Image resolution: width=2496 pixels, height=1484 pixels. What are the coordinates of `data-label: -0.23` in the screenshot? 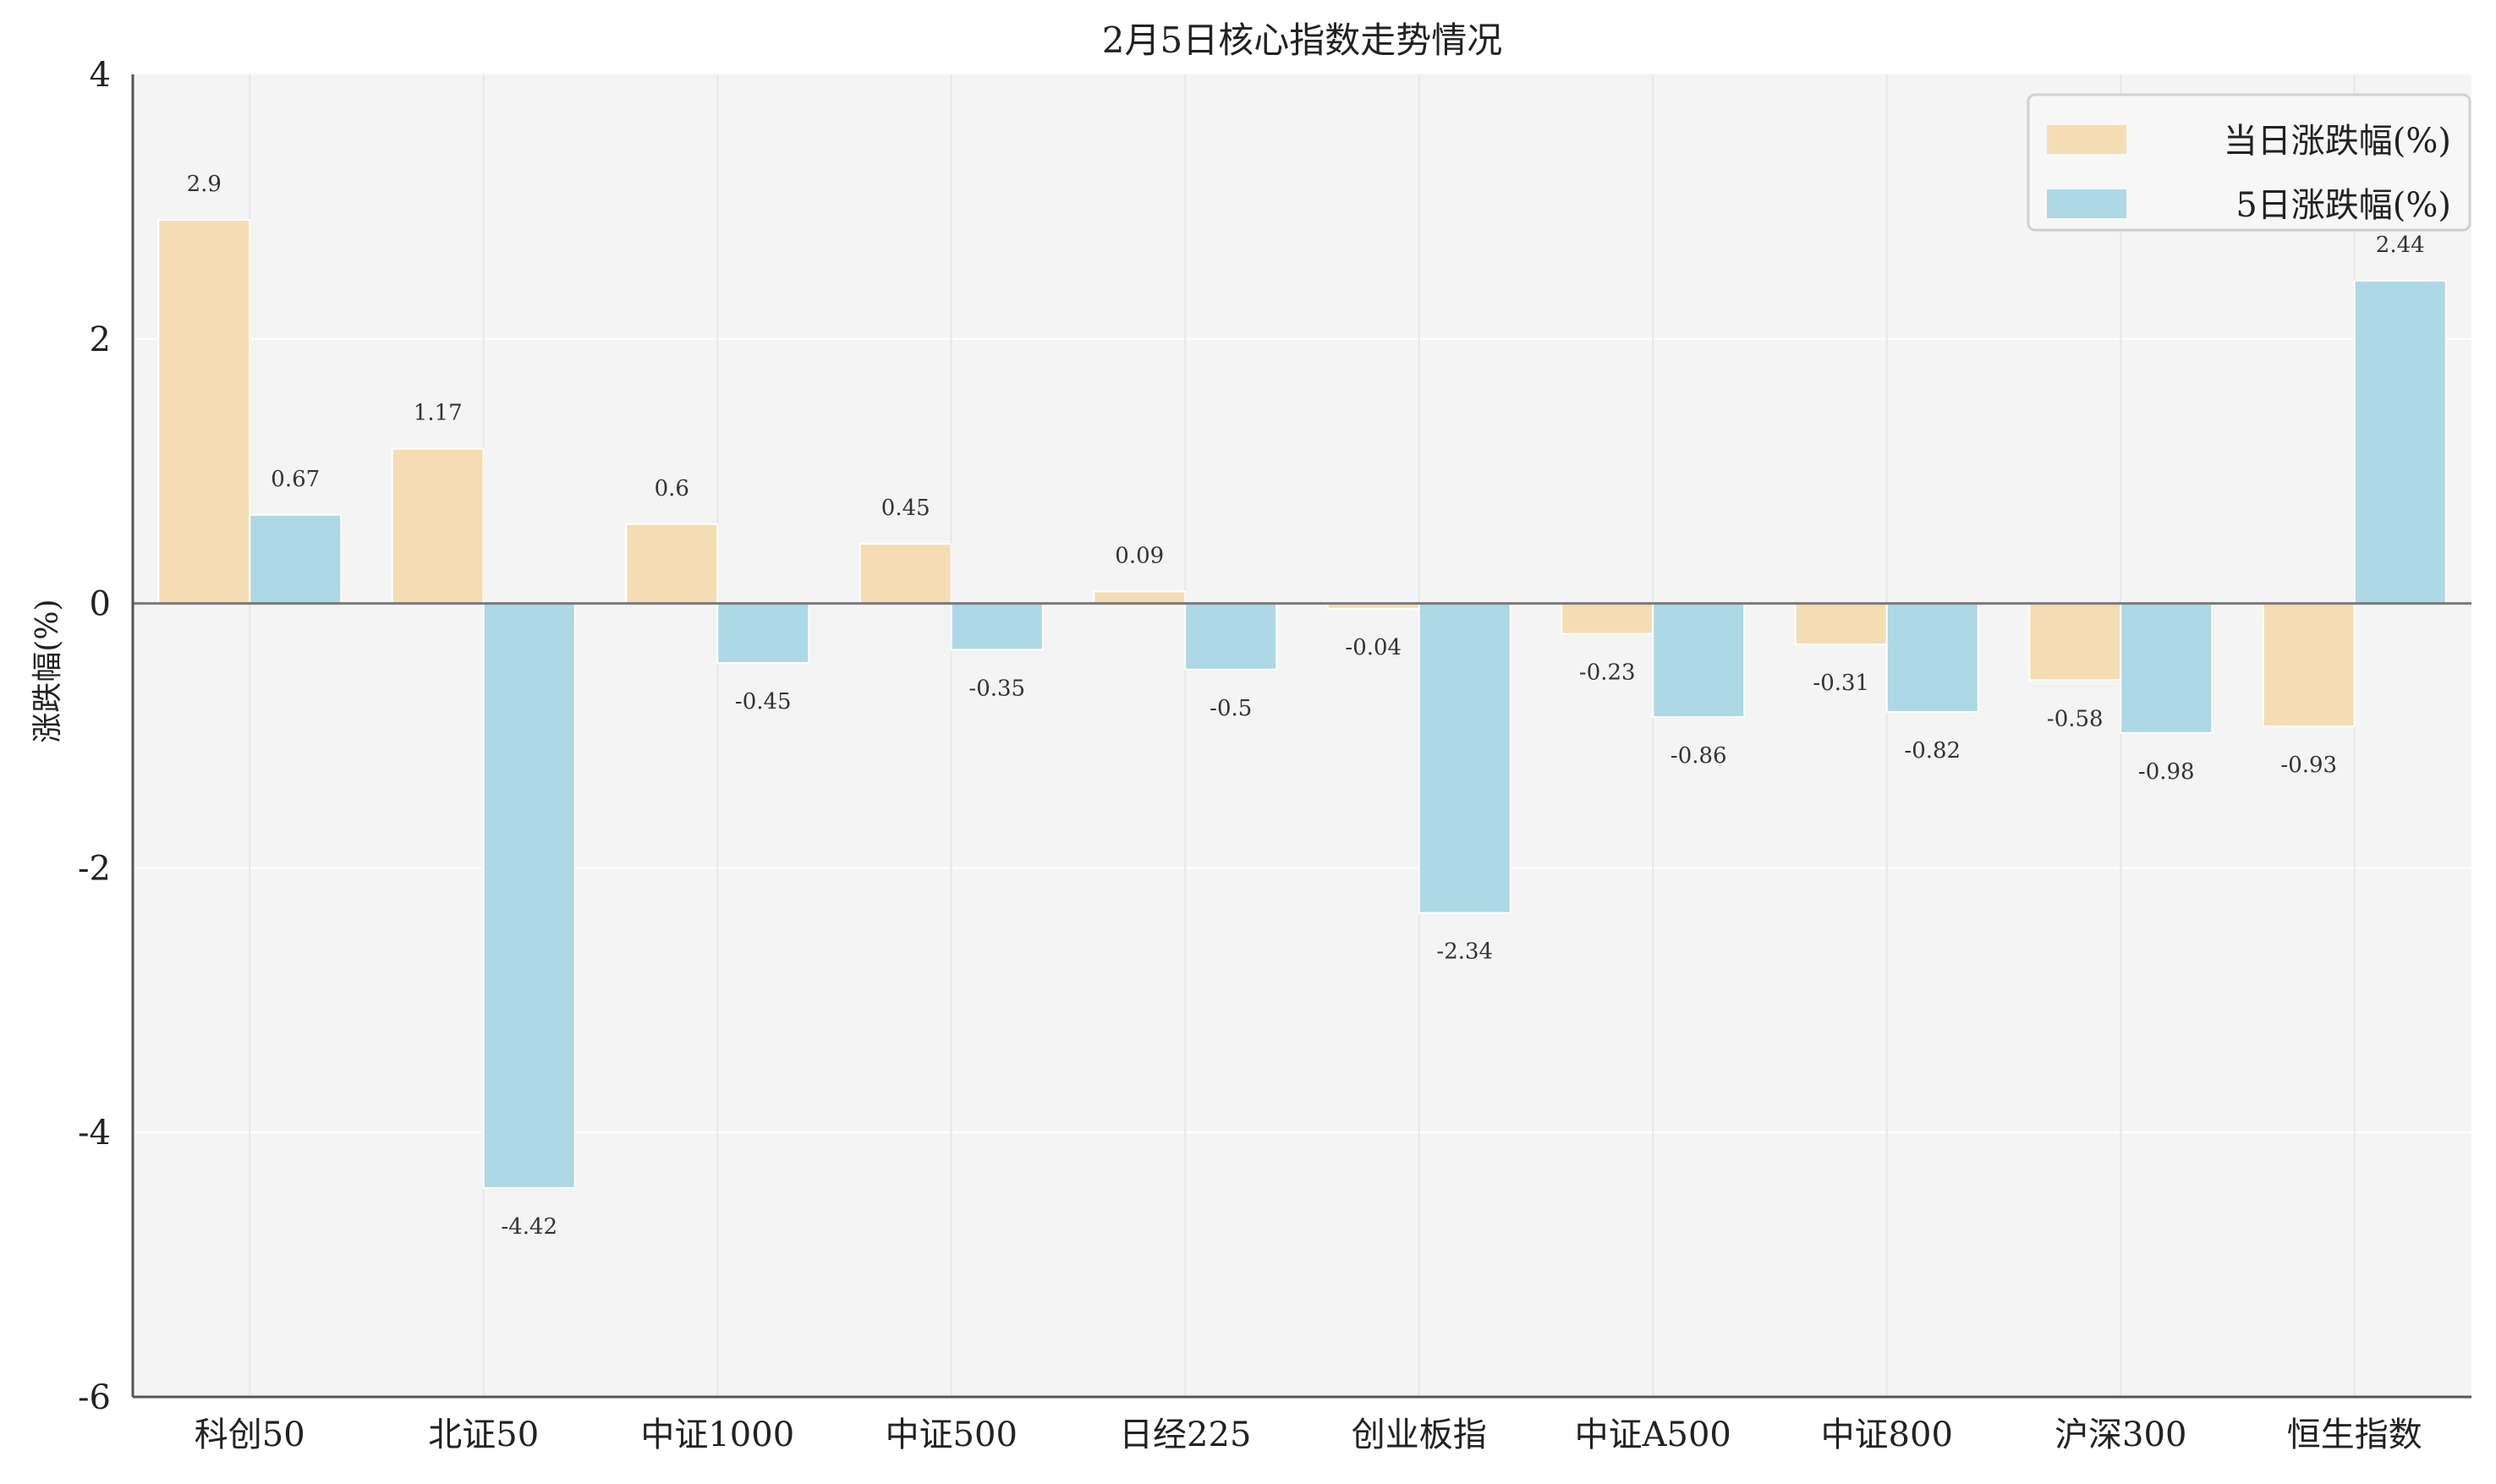 It's located at (1607, 673).